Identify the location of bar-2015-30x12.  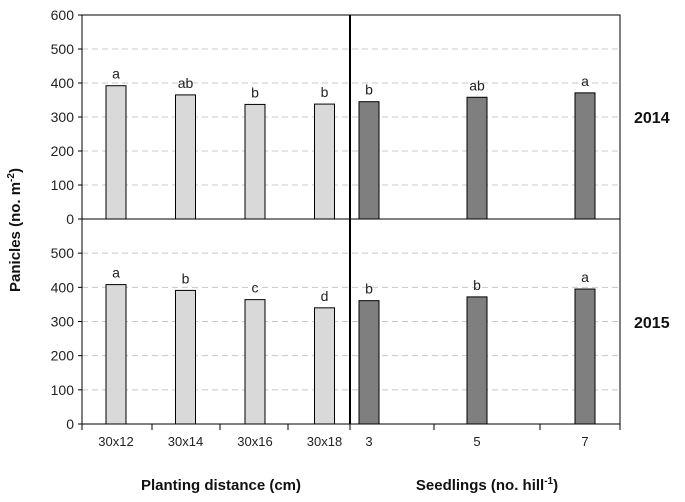
(116, 354).